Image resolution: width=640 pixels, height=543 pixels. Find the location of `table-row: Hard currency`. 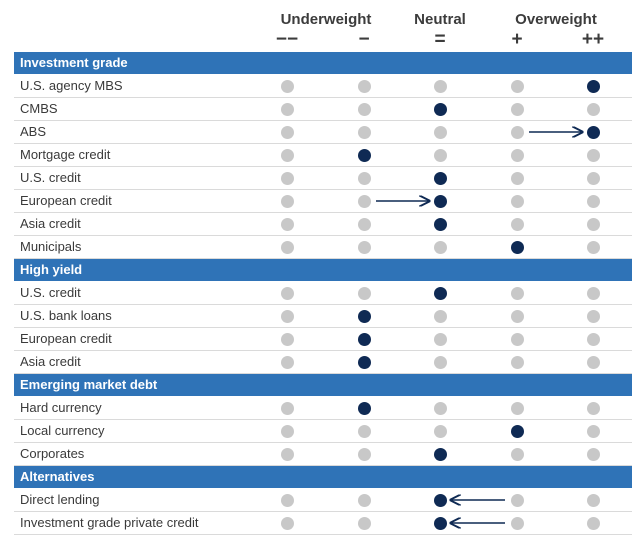

table-row: Hard currency is located at coordinates (323, 408).